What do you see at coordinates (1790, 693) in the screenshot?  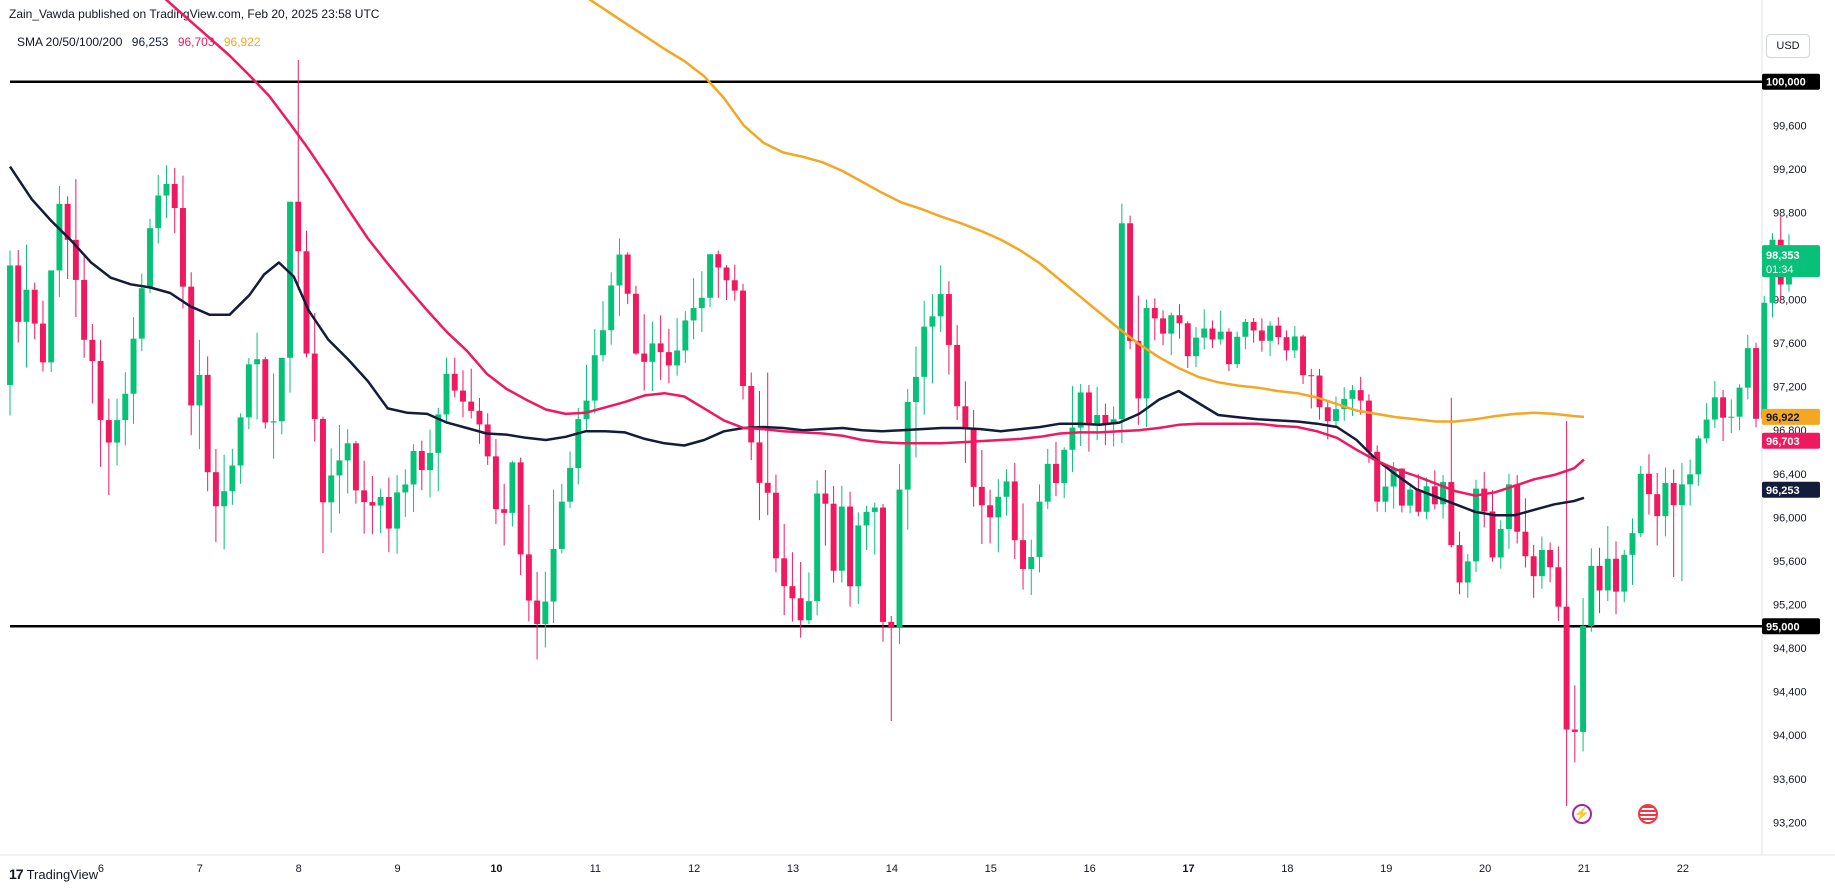 I see `y-tick-label: 94,400` at bounding box center [1790, 693].